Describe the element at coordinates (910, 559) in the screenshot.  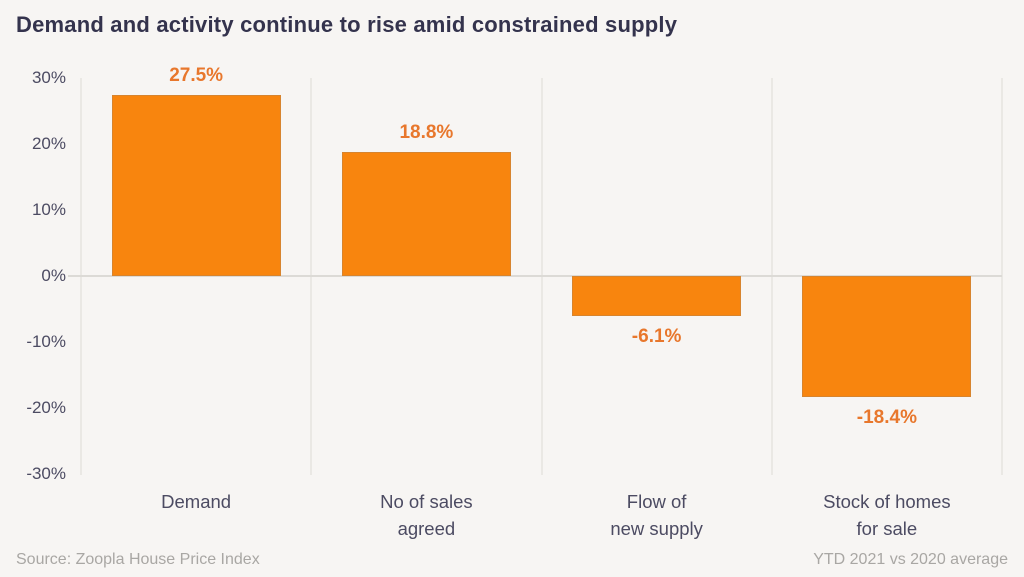
I see `period-note: YTD 2021 vs 2020 average` at that location.